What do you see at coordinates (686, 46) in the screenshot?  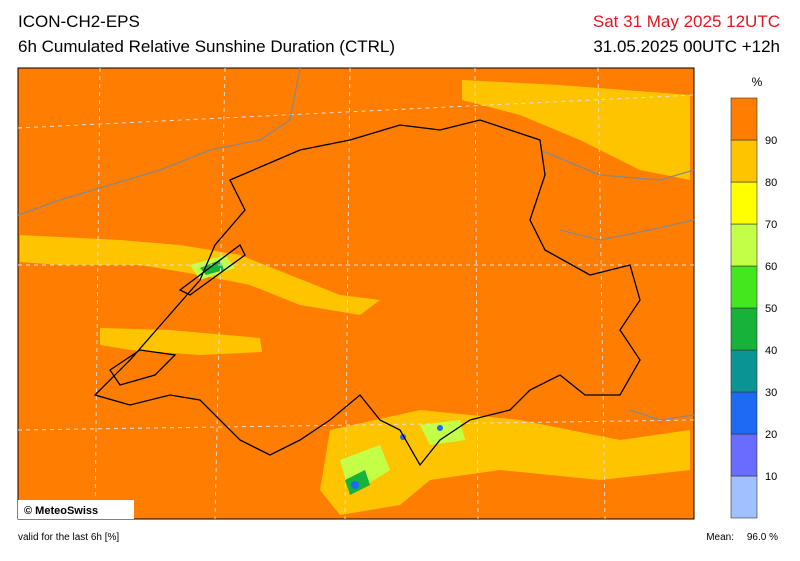 I see `run-time: 31.05.2025 00UTC +12h` at bounding box center [686, 46].